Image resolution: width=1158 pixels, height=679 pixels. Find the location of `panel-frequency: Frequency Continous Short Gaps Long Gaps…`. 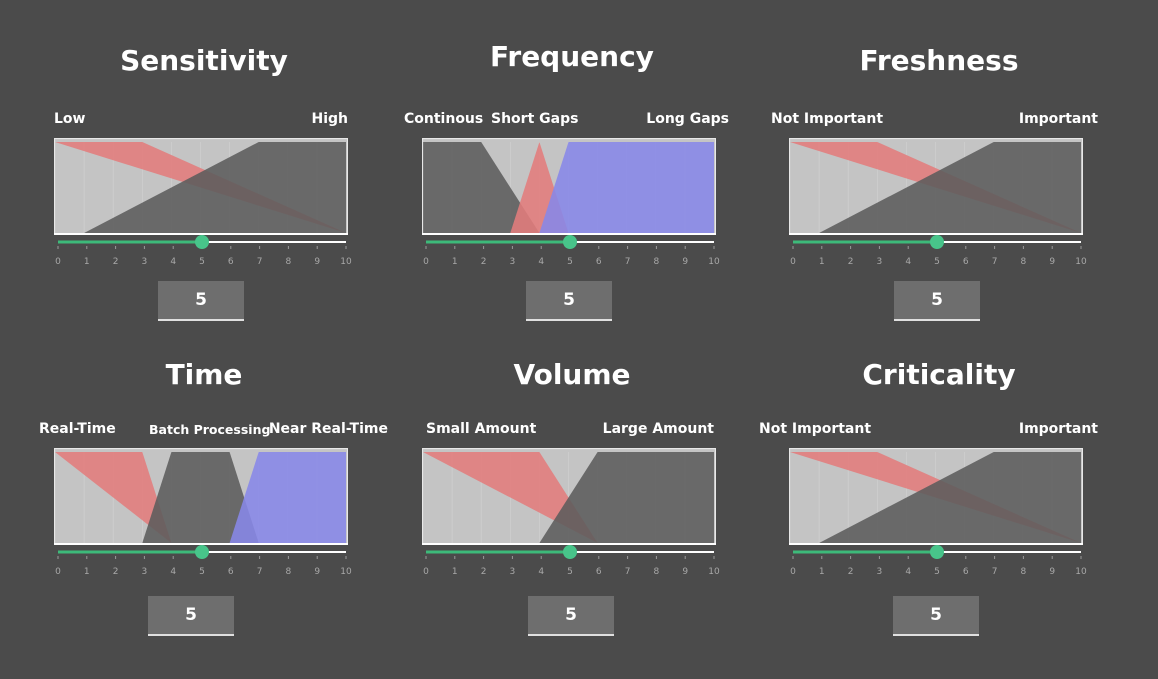

panel-frequency: Frequency Continous Short Gaps Long Gaps… is located at coordinates (566, 182).